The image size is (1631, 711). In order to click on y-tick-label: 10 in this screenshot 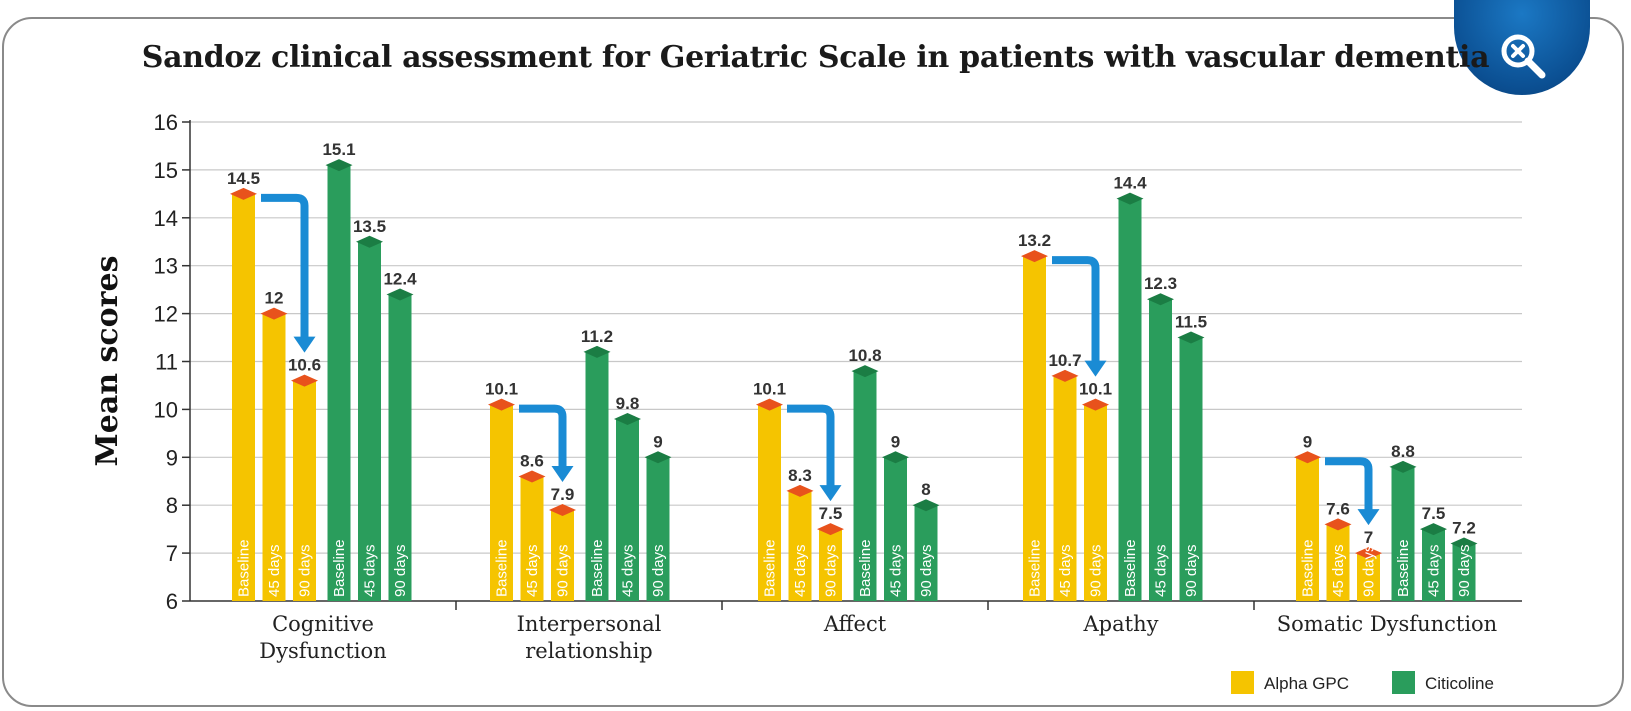, I will do `click(166, 409)`.